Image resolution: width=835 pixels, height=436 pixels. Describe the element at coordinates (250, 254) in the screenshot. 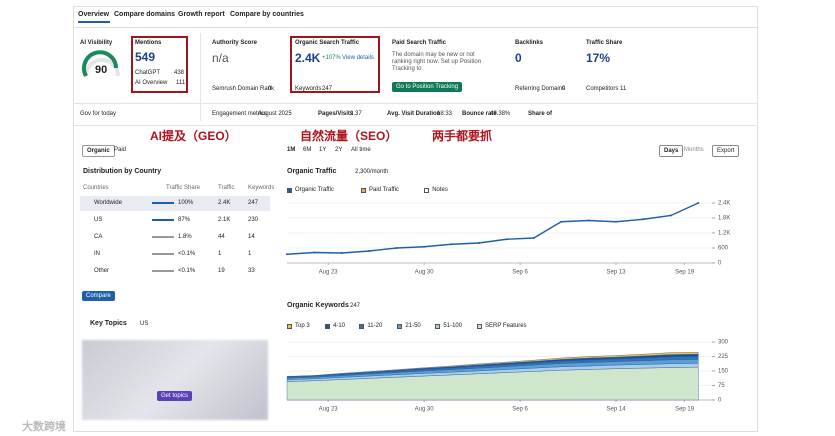

I see `cell: 1` at that location.